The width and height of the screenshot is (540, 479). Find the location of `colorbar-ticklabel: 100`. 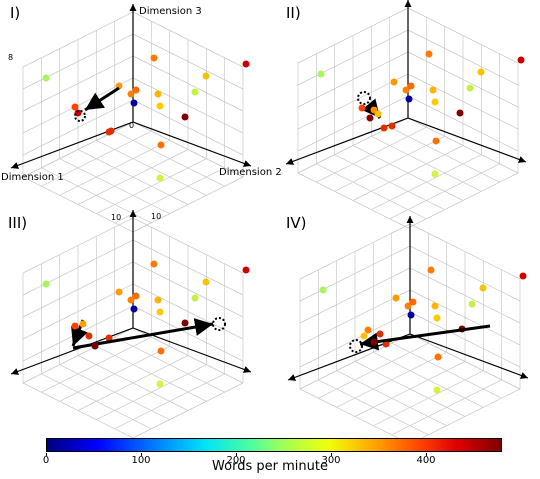

colorbar-ticklabel: 100 is located at coordinates (141, 460).